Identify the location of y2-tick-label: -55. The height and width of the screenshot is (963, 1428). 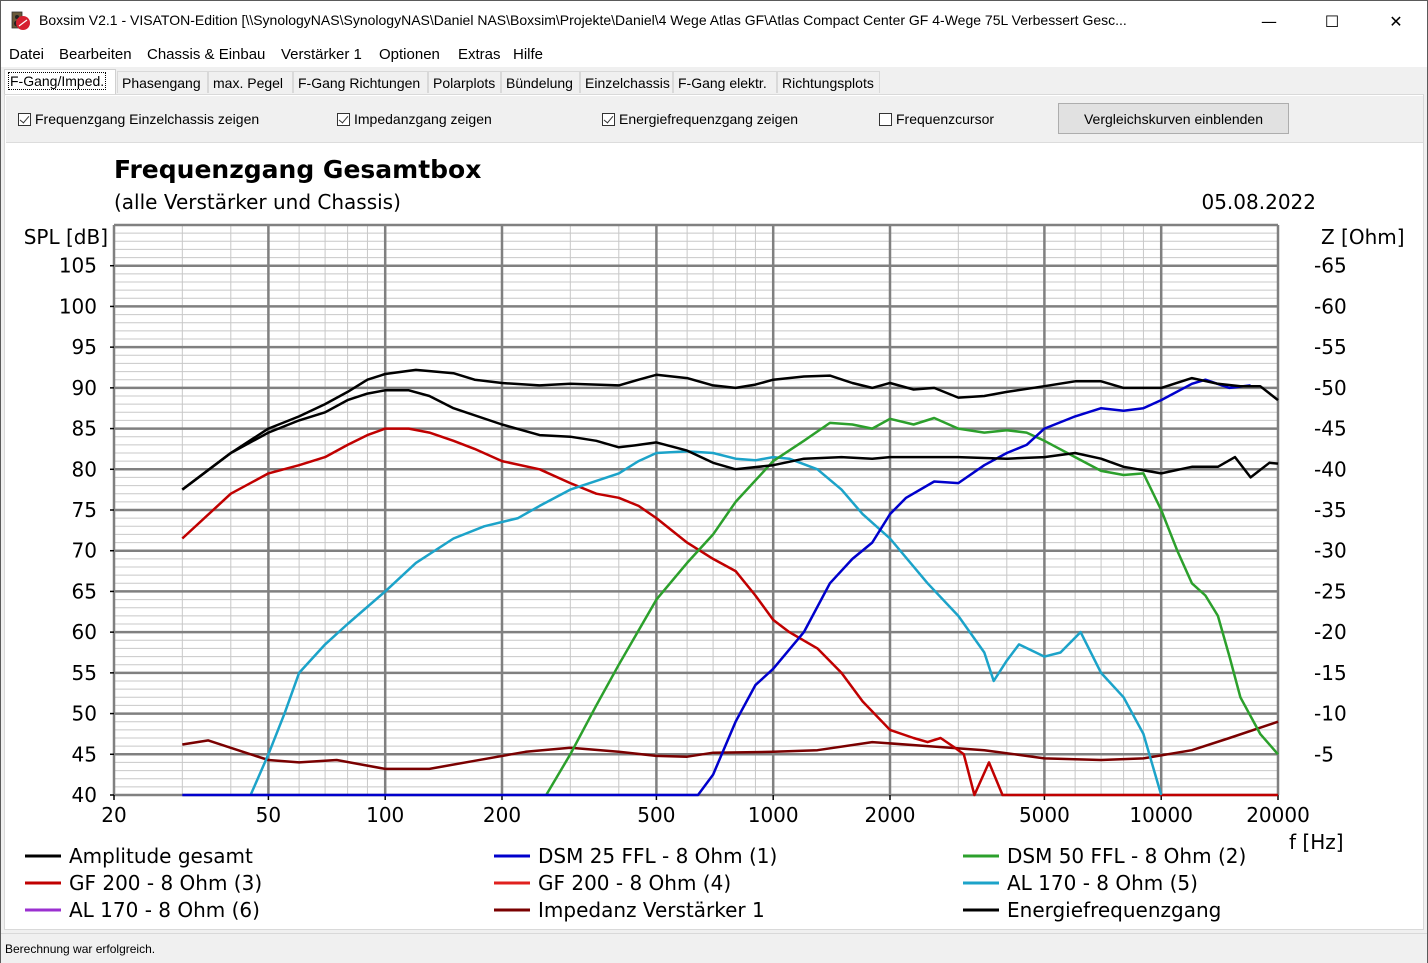
(1330, 347).